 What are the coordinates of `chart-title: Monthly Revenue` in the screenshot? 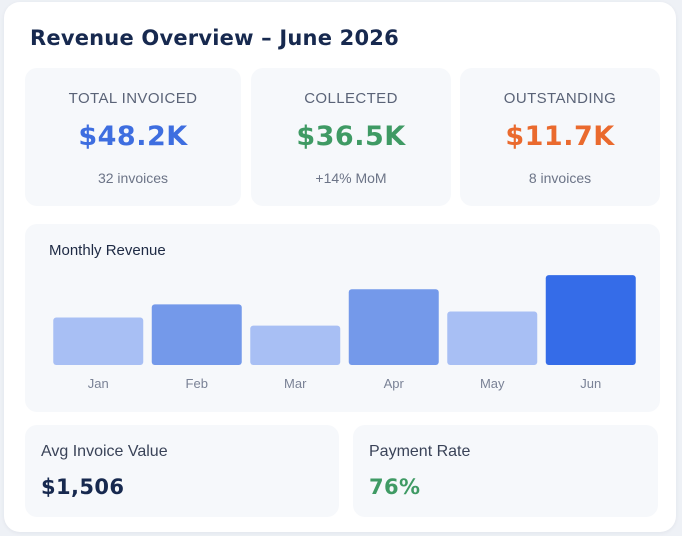 It's located at (107, 250).